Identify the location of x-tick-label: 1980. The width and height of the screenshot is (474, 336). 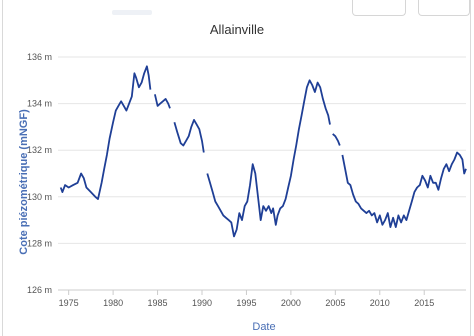
(113, 303).